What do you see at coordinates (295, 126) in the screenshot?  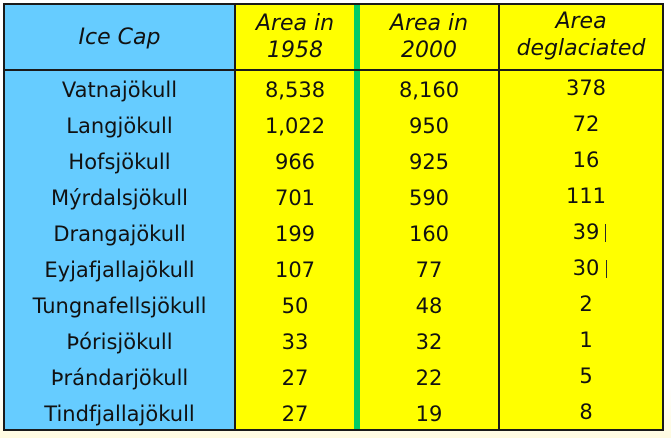 I see `area-1958-value: 1,022` at bounding box center [295, 126].